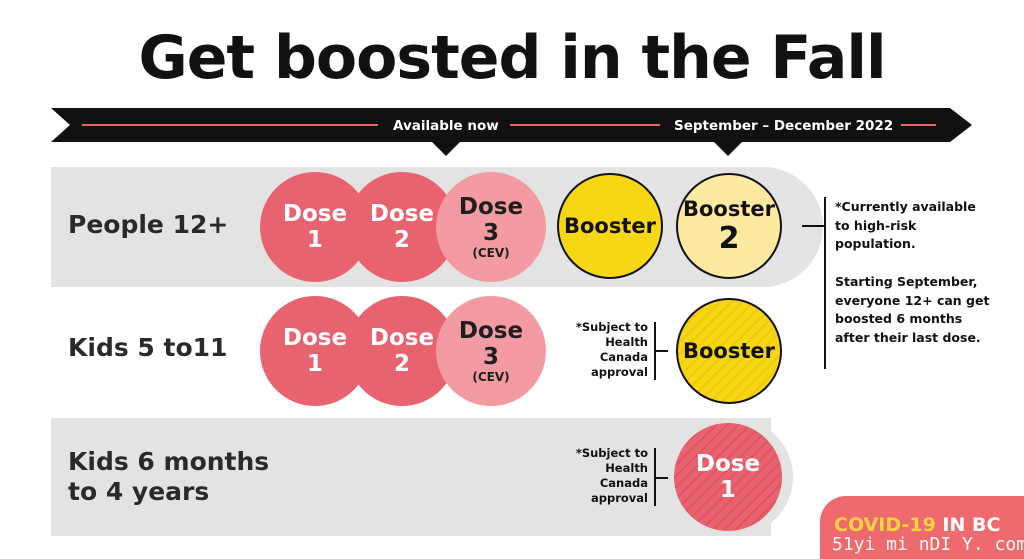 The height and width of the screenshot is (559, 1024). I want to click on timeline-label-now: Available now, so click(446, 126).